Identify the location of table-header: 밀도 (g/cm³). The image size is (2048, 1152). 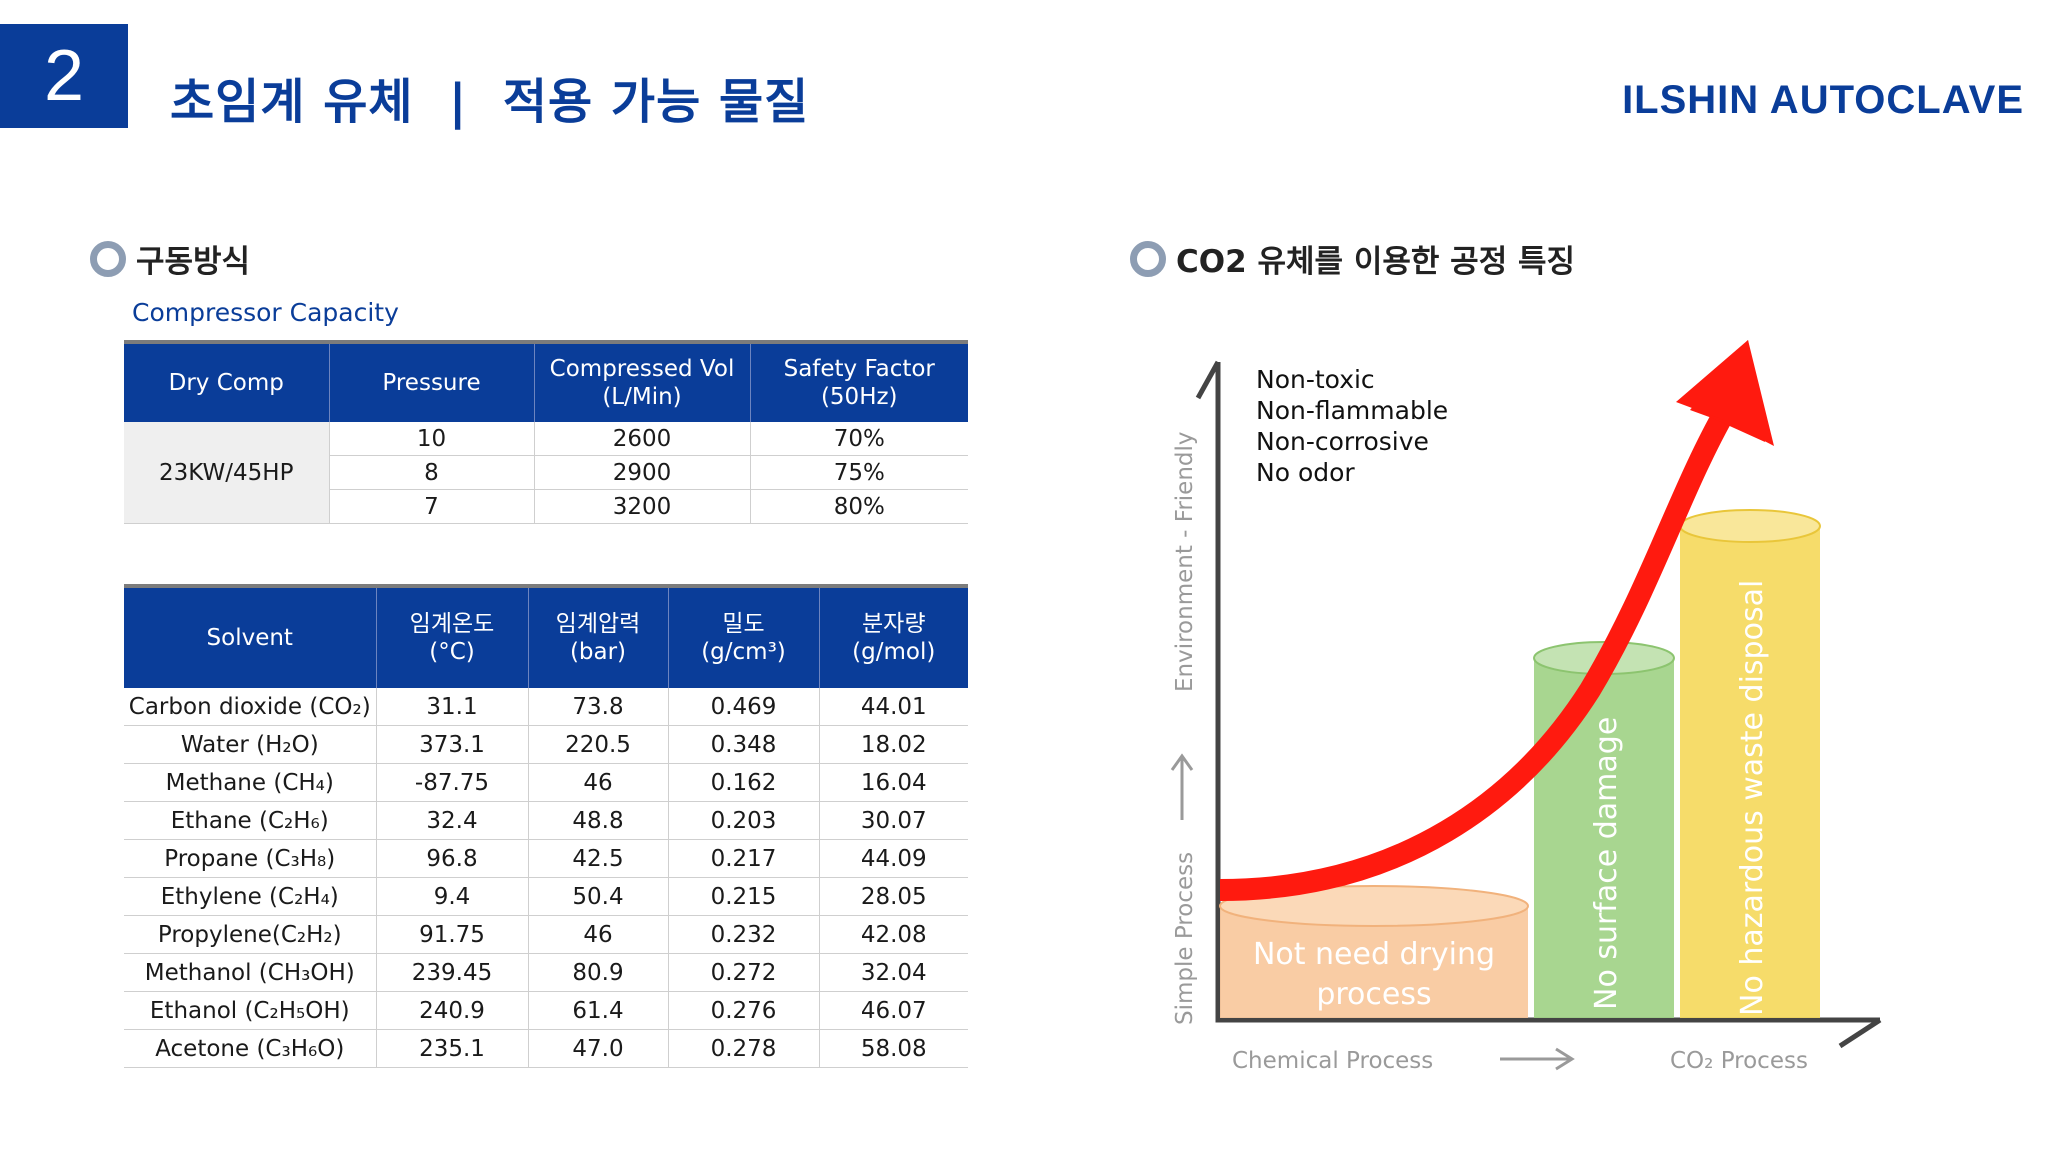
(744, 637).